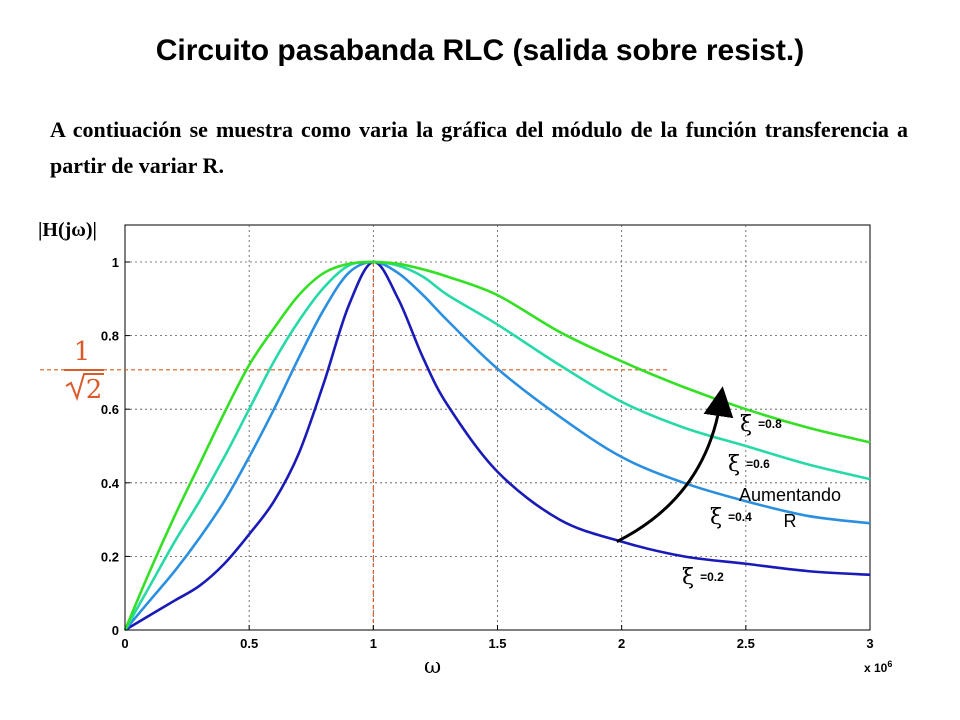 The height and width of the screenshot is (720, 960). I want to click on curve-label-text: =0.6, so click(758, 464).